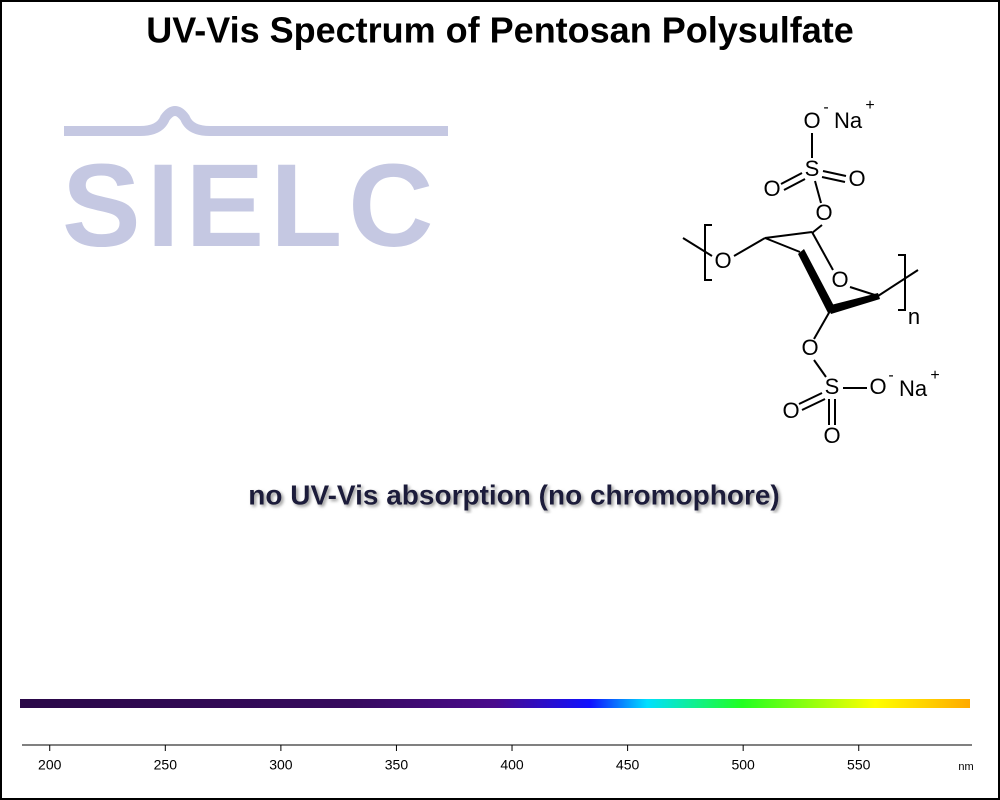 Image resolution: width=1000 pixels, height=800 pixels. I want to click on structure-bonds, so click(800, 279).